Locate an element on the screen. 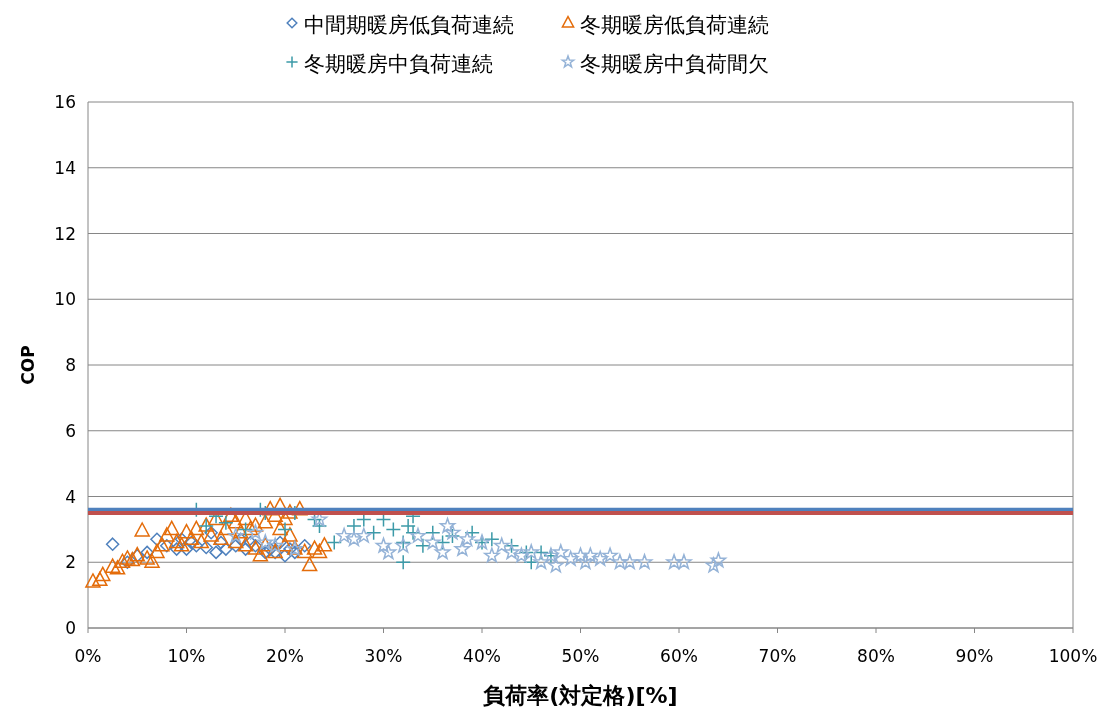 Image resolution: width=1107 pixels, height=715 pixels. y-tick-label: 4 is located at coordinates (70, 496).